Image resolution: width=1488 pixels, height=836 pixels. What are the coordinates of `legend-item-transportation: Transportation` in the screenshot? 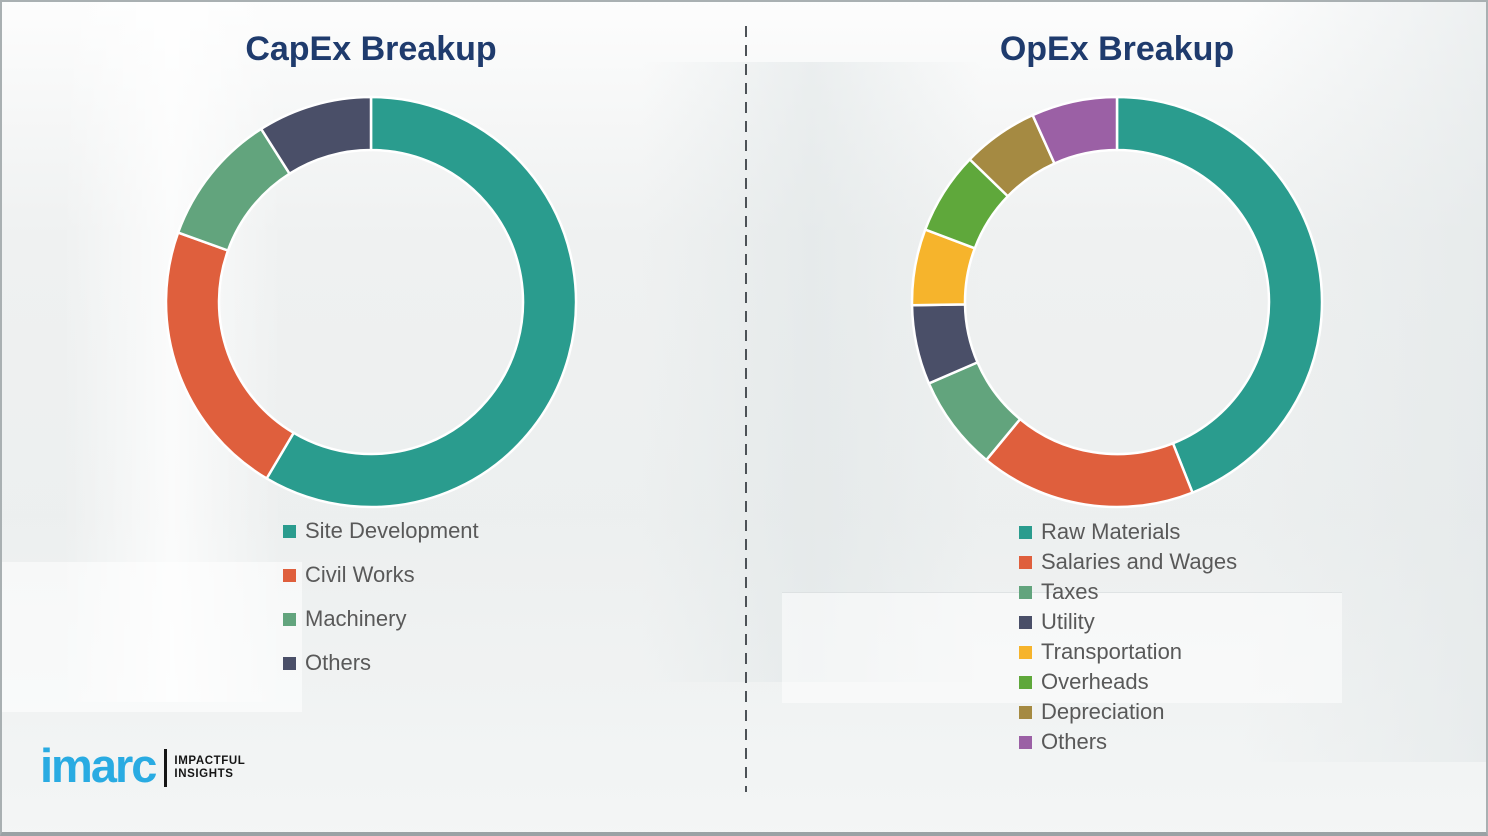 It's located at (1128, 652).